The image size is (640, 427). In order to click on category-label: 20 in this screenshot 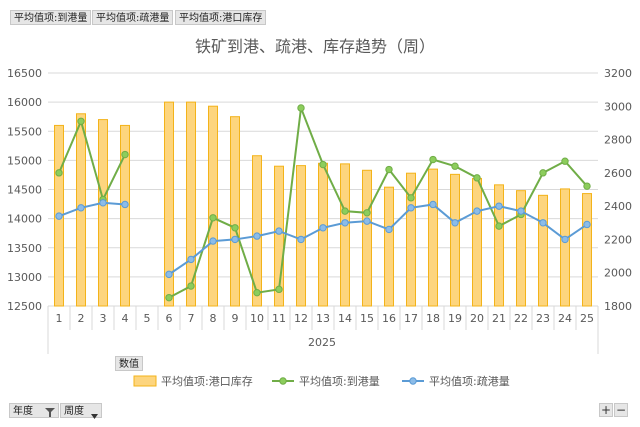, I will do `click(477, 318)`.